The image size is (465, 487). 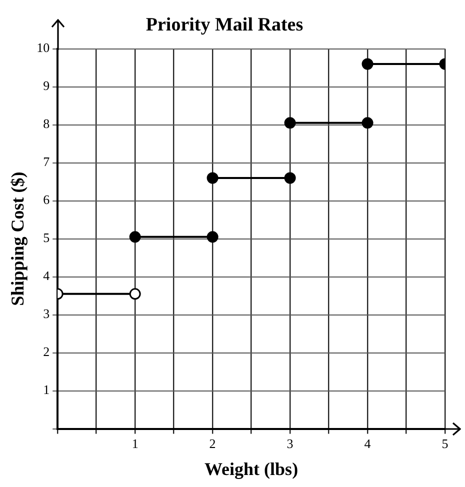 What do you see at coordinates (46, 86) in the screenshot?
I see `y-tick-label: 9` at bounding box center [46, 86].